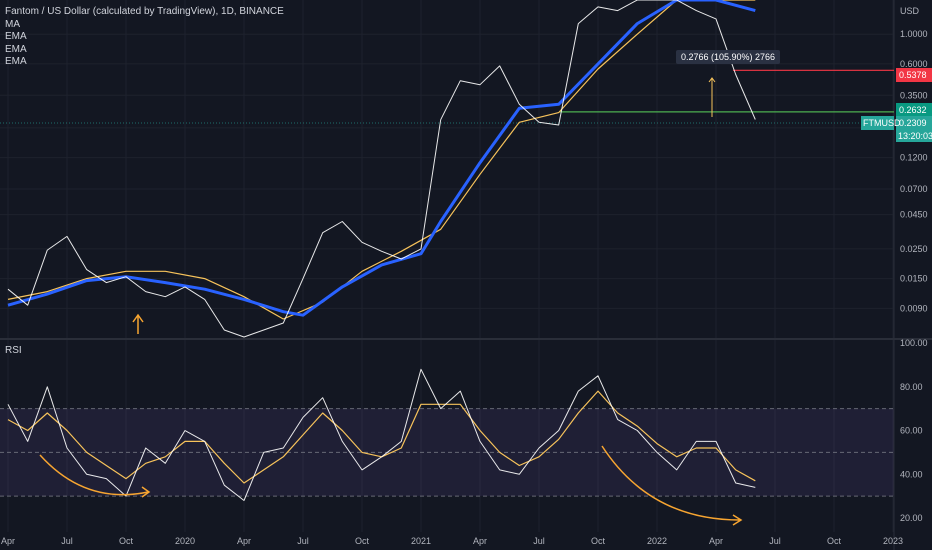  I want to click on rsi-axis: 100.00 80.00 60.00 40.00 20.00, so click(914, 430).